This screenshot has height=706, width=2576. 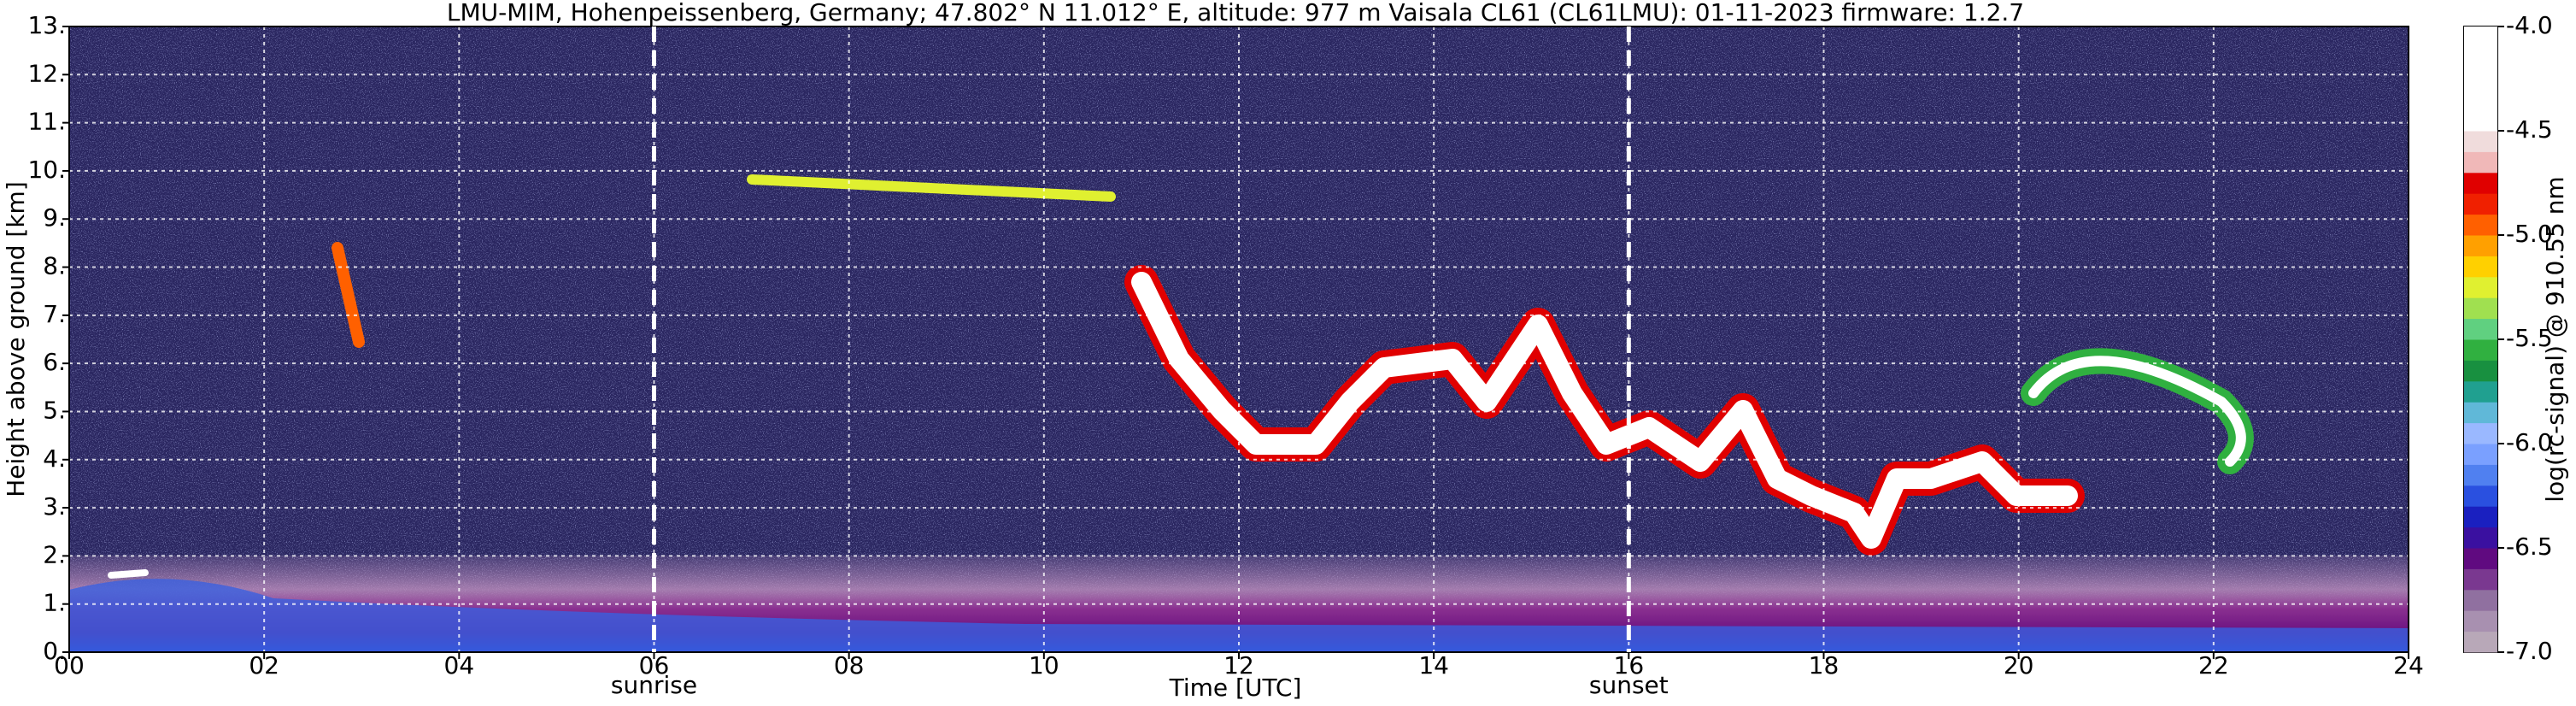 I want to click on colorbar-tick-label: -7.0, so click(x=2529, y=651).